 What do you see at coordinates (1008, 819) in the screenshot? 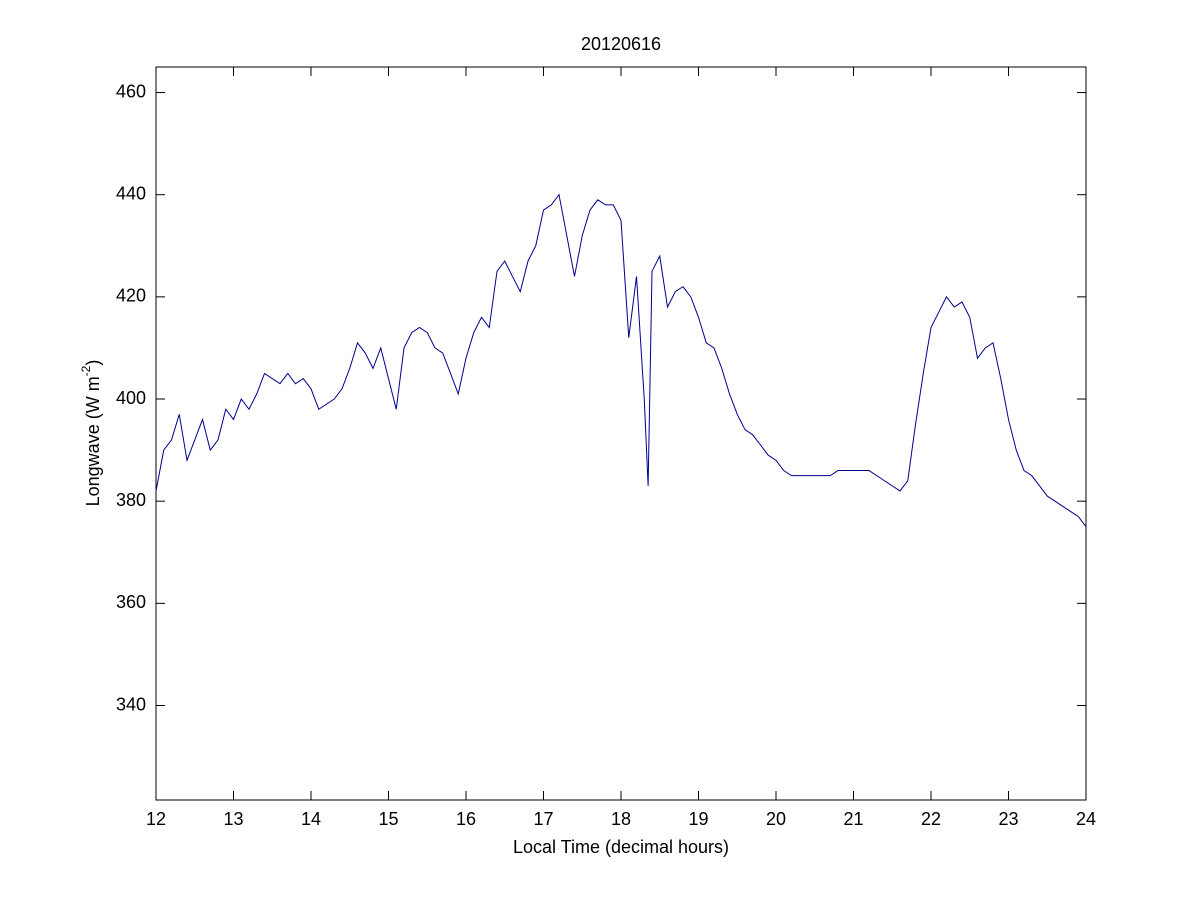
I see `x-tick-label: 23` at bounding box center [1008, 819].